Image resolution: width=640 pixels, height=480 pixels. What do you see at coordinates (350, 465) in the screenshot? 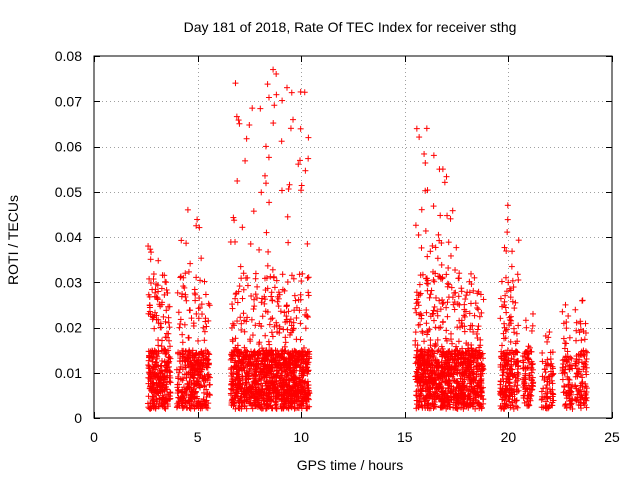
I see `x-axis-label: GPS time / hours` at bounding box center [350, 465].